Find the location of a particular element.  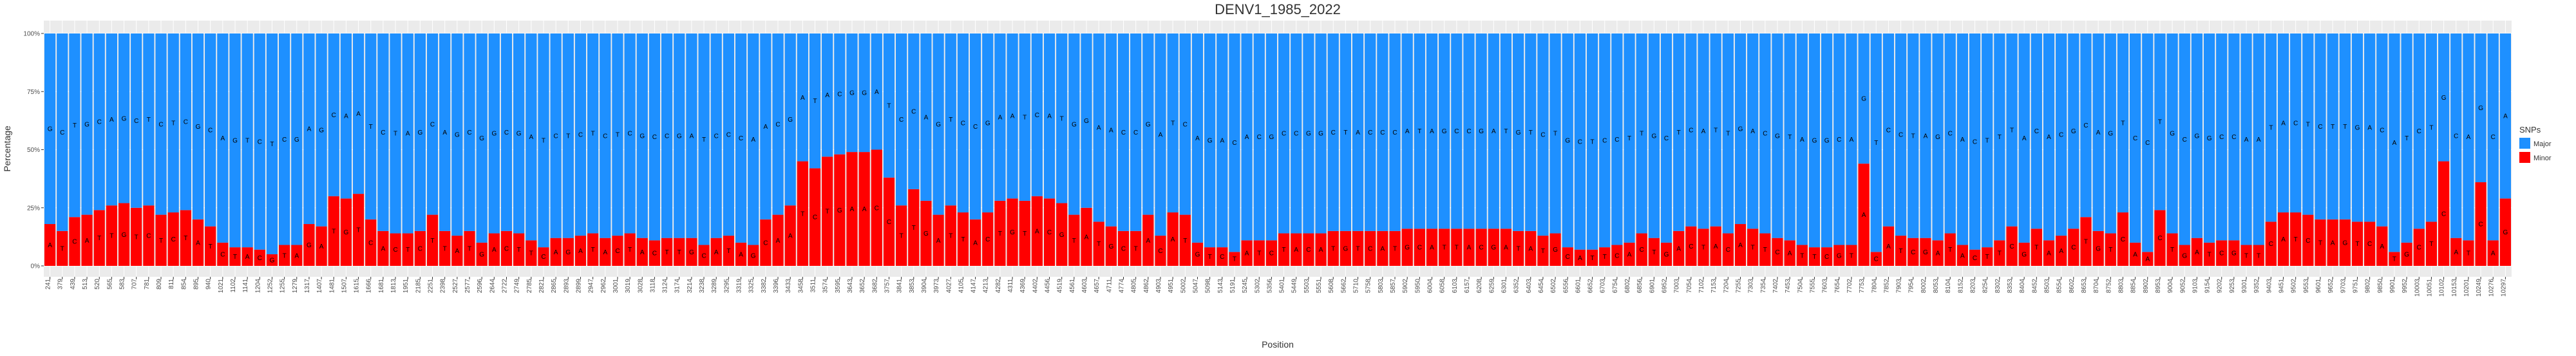

x-tick-label: 5803 is located at coordinates (1382, 286).